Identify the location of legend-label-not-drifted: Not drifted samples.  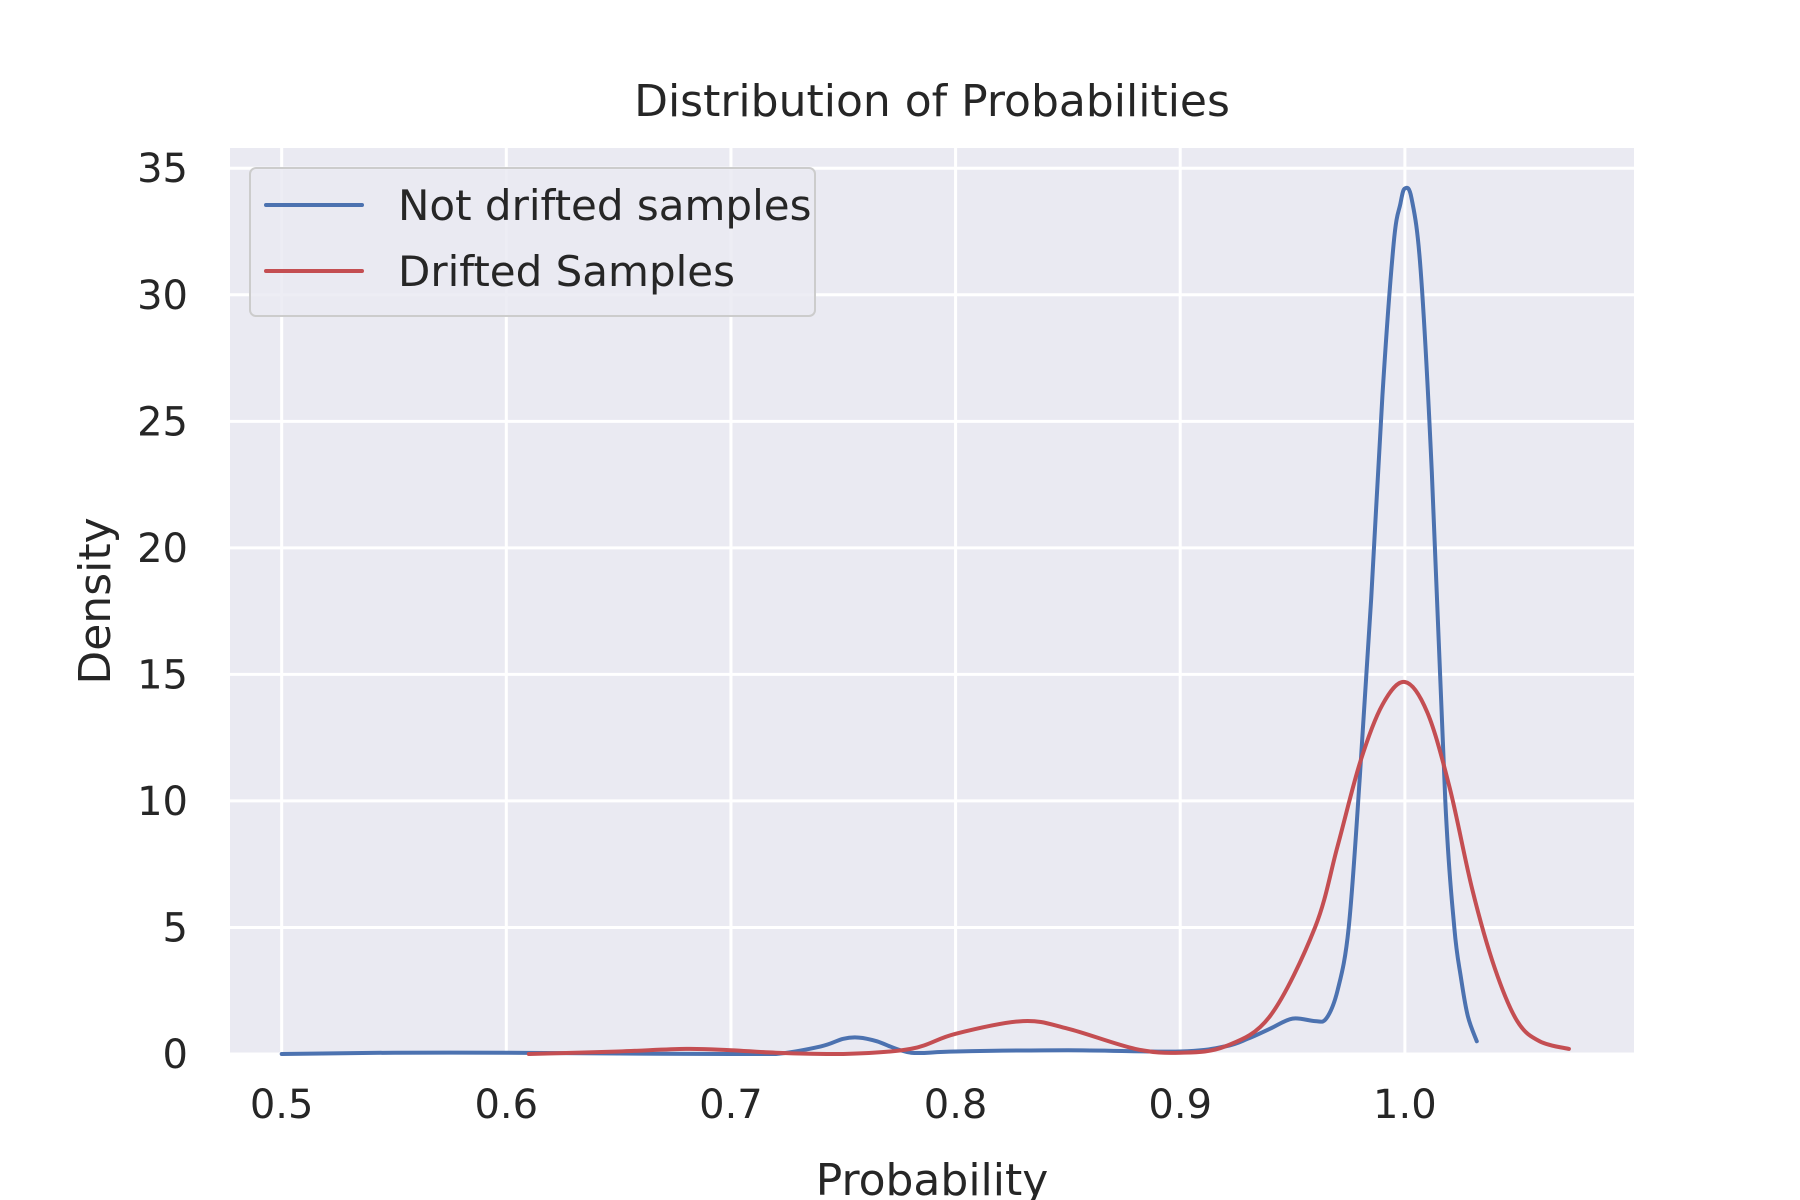
(604, 205).